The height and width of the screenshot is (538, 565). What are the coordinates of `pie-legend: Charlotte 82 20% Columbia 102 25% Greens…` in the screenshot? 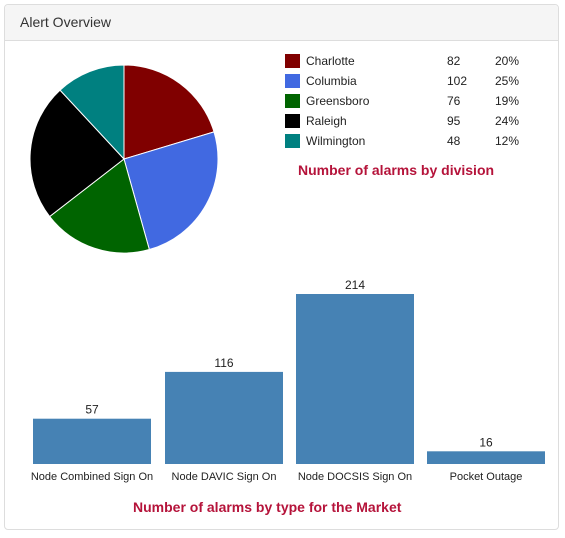 It's located at (410, 101).